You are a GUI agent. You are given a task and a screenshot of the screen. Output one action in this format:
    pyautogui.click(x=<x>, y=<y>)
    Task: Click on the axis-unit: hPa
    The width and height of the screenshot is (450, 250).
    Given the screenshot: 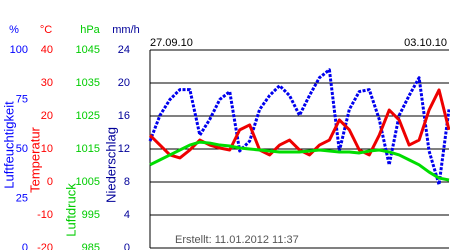 What is the action you would take?
    pyautogui.click(x=90, y=30)
    